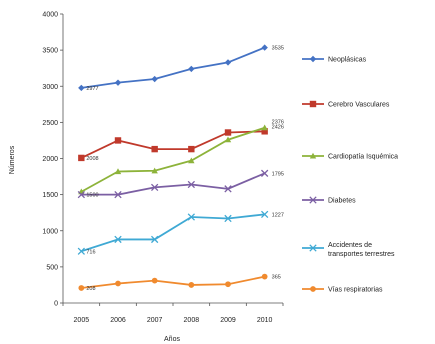 The height and width of the screenshot is (344, 435). What do you see at coordinates (155, 320) in the screenshot?
I see `x-tick-label: 2007` at bounding box center [155, 320].